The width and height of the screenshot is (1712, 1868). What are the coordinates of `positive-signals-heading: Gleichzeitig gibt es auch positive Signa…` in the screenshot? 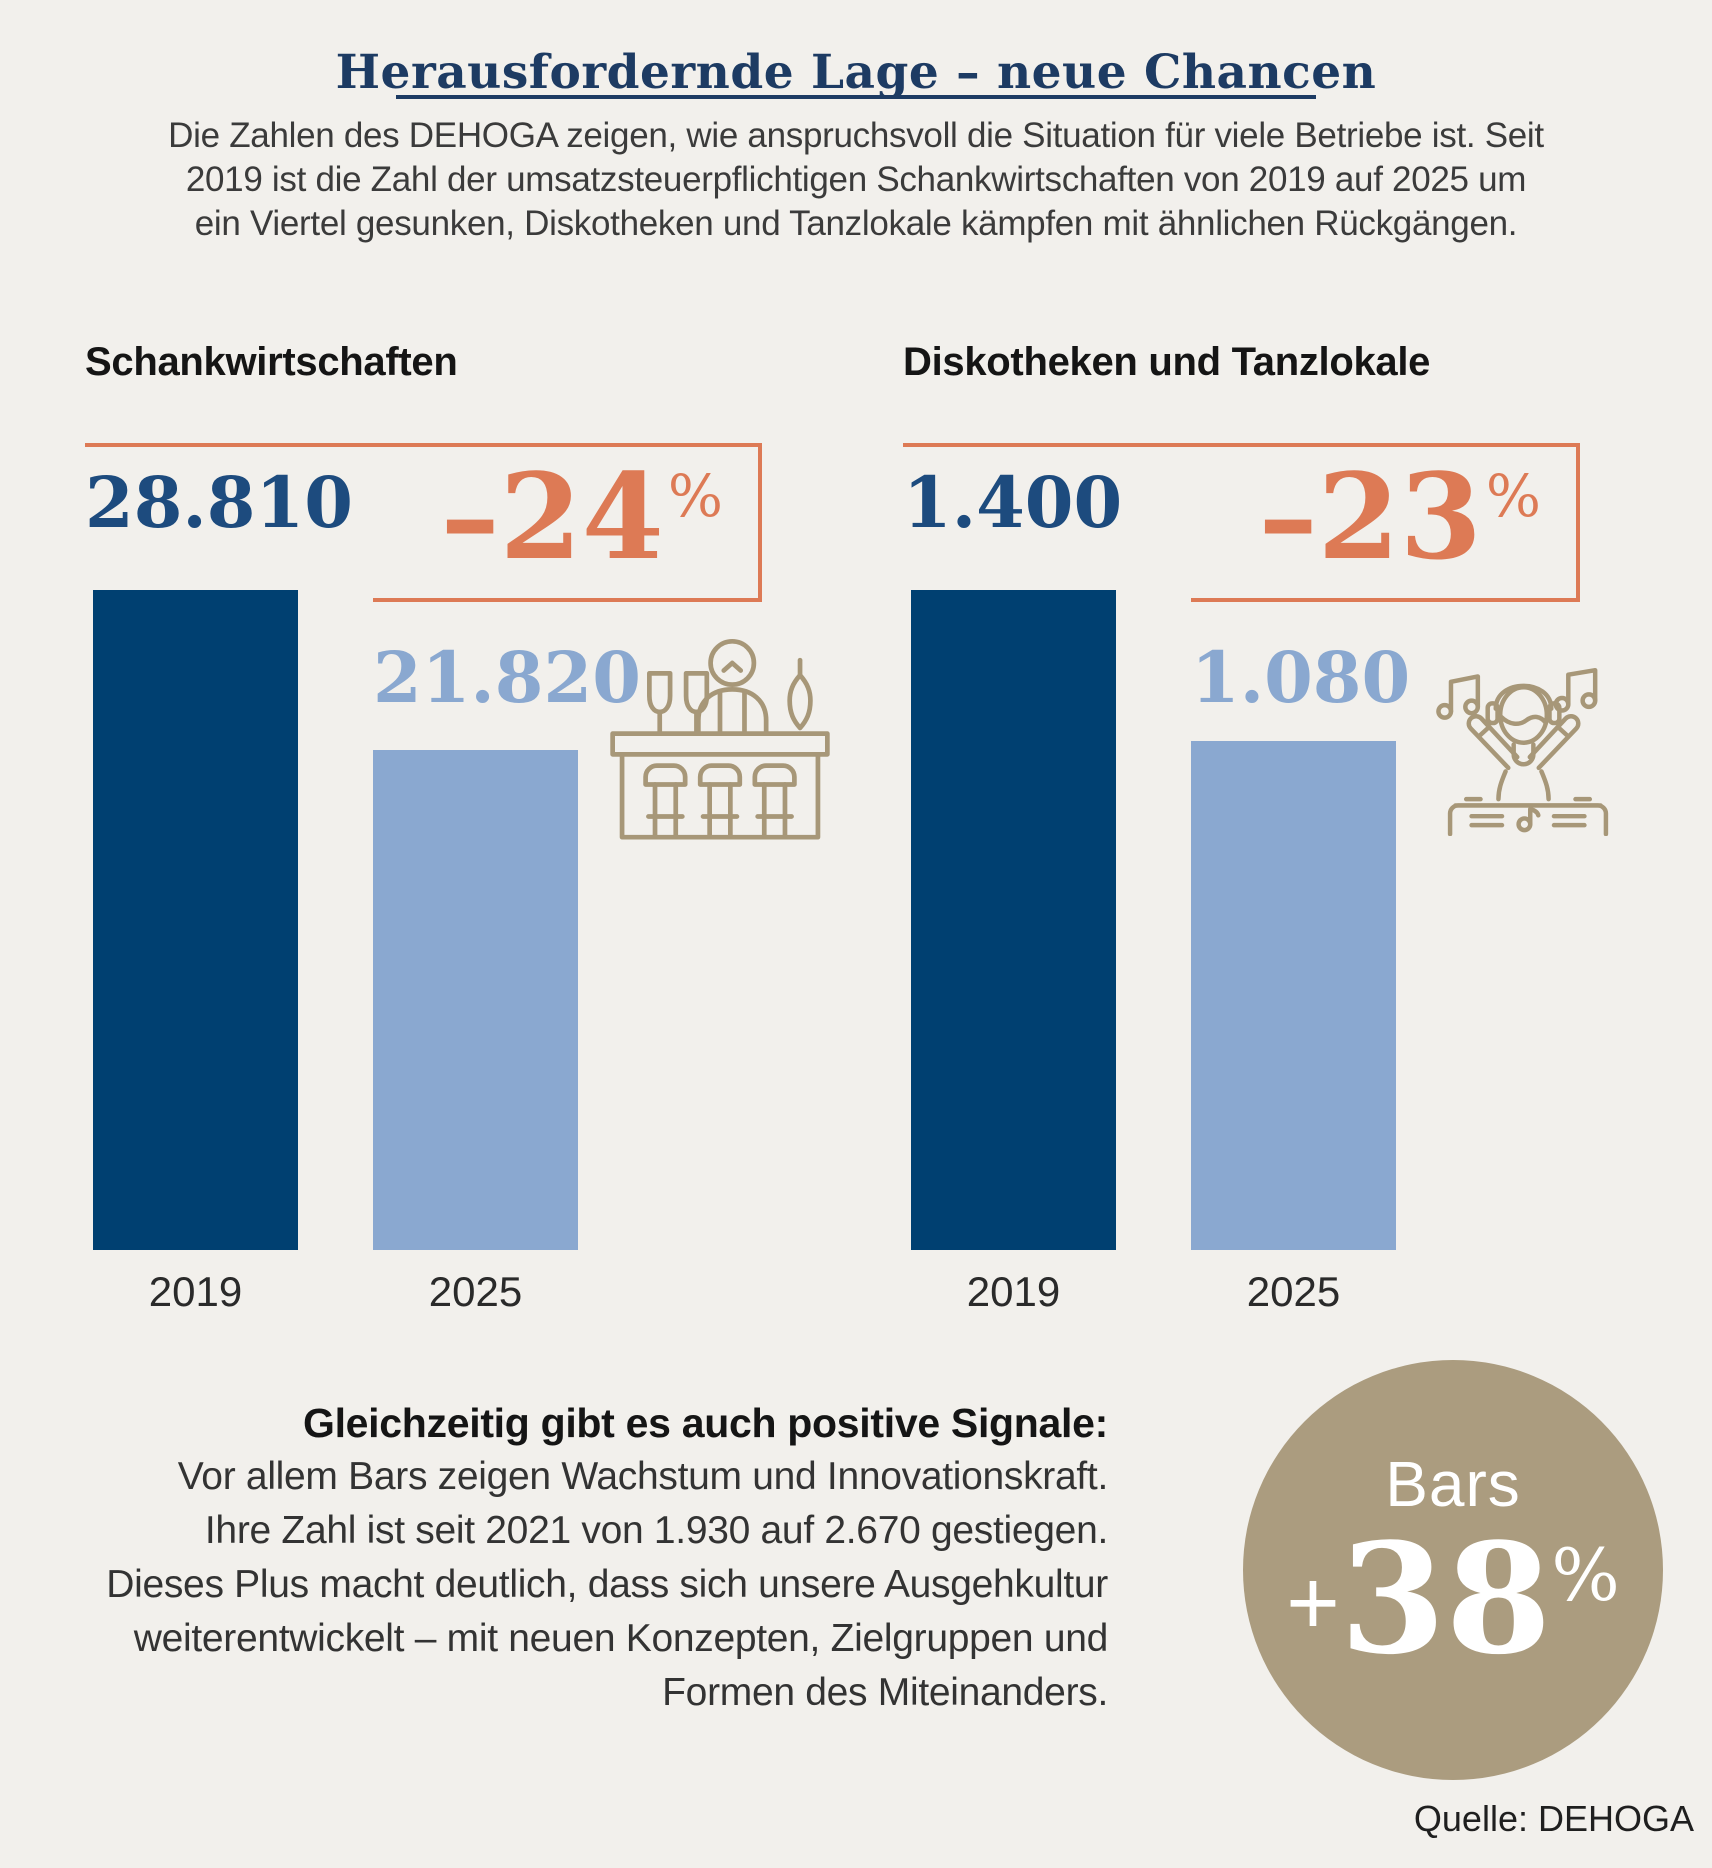 It's located at (705, 1423).